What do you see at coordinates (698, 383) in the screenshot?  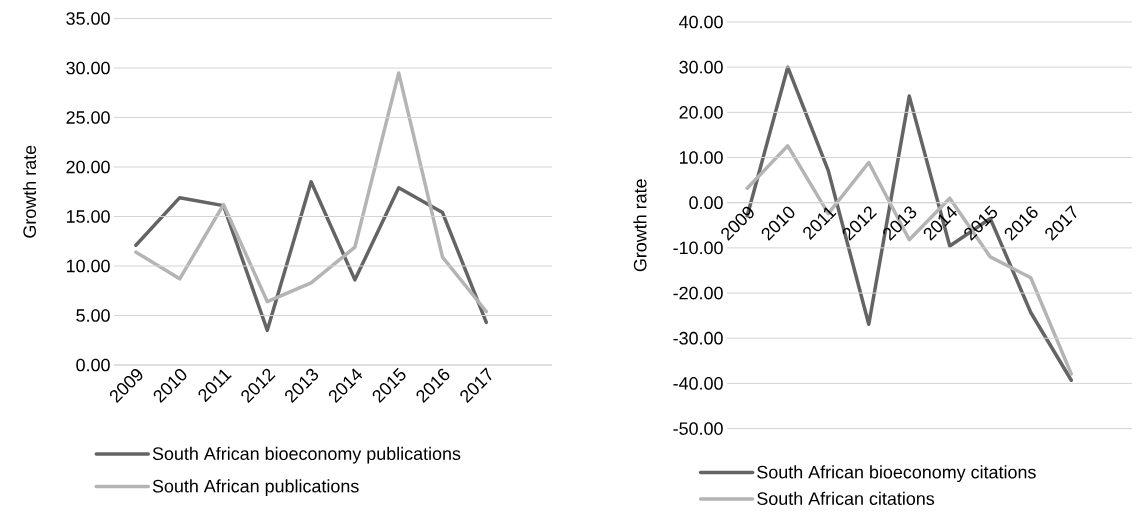 I see `y-tick-label: -40.00` at bounding box center [698, 383].